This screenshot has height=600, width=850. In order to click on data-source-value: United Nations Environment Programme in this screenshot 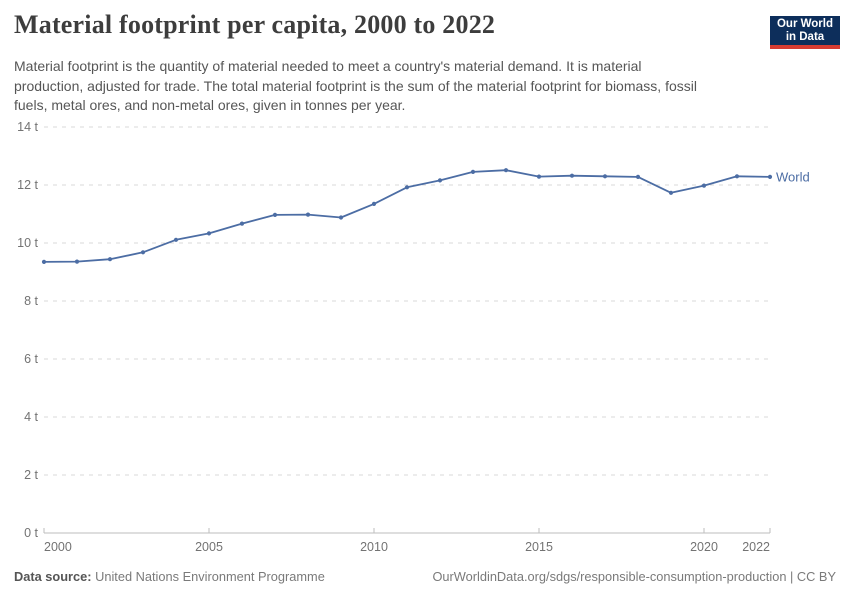, I will do `click(208, 576)`.